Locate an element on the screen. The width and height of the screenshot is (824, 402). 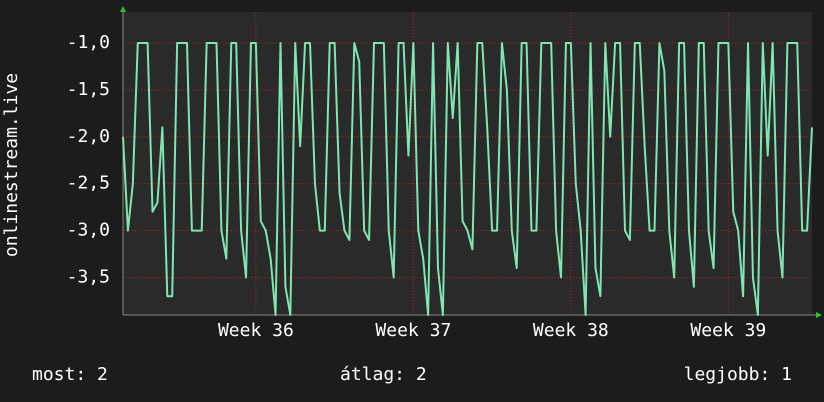
y-tick-label: -3,5 is located at coordinates (88, 276).